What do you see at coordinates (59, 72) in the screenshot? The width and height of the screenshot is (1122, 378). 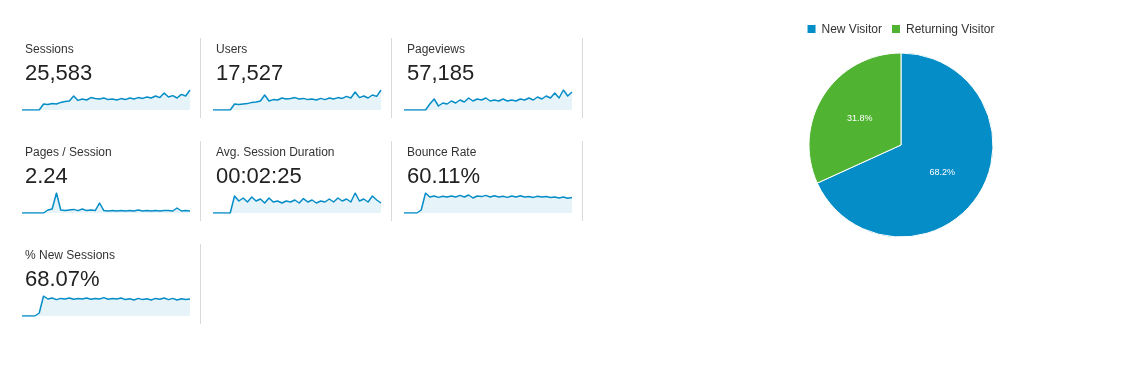 I see `chart-subtitle: 25,583` at bounding box center [59, 72].